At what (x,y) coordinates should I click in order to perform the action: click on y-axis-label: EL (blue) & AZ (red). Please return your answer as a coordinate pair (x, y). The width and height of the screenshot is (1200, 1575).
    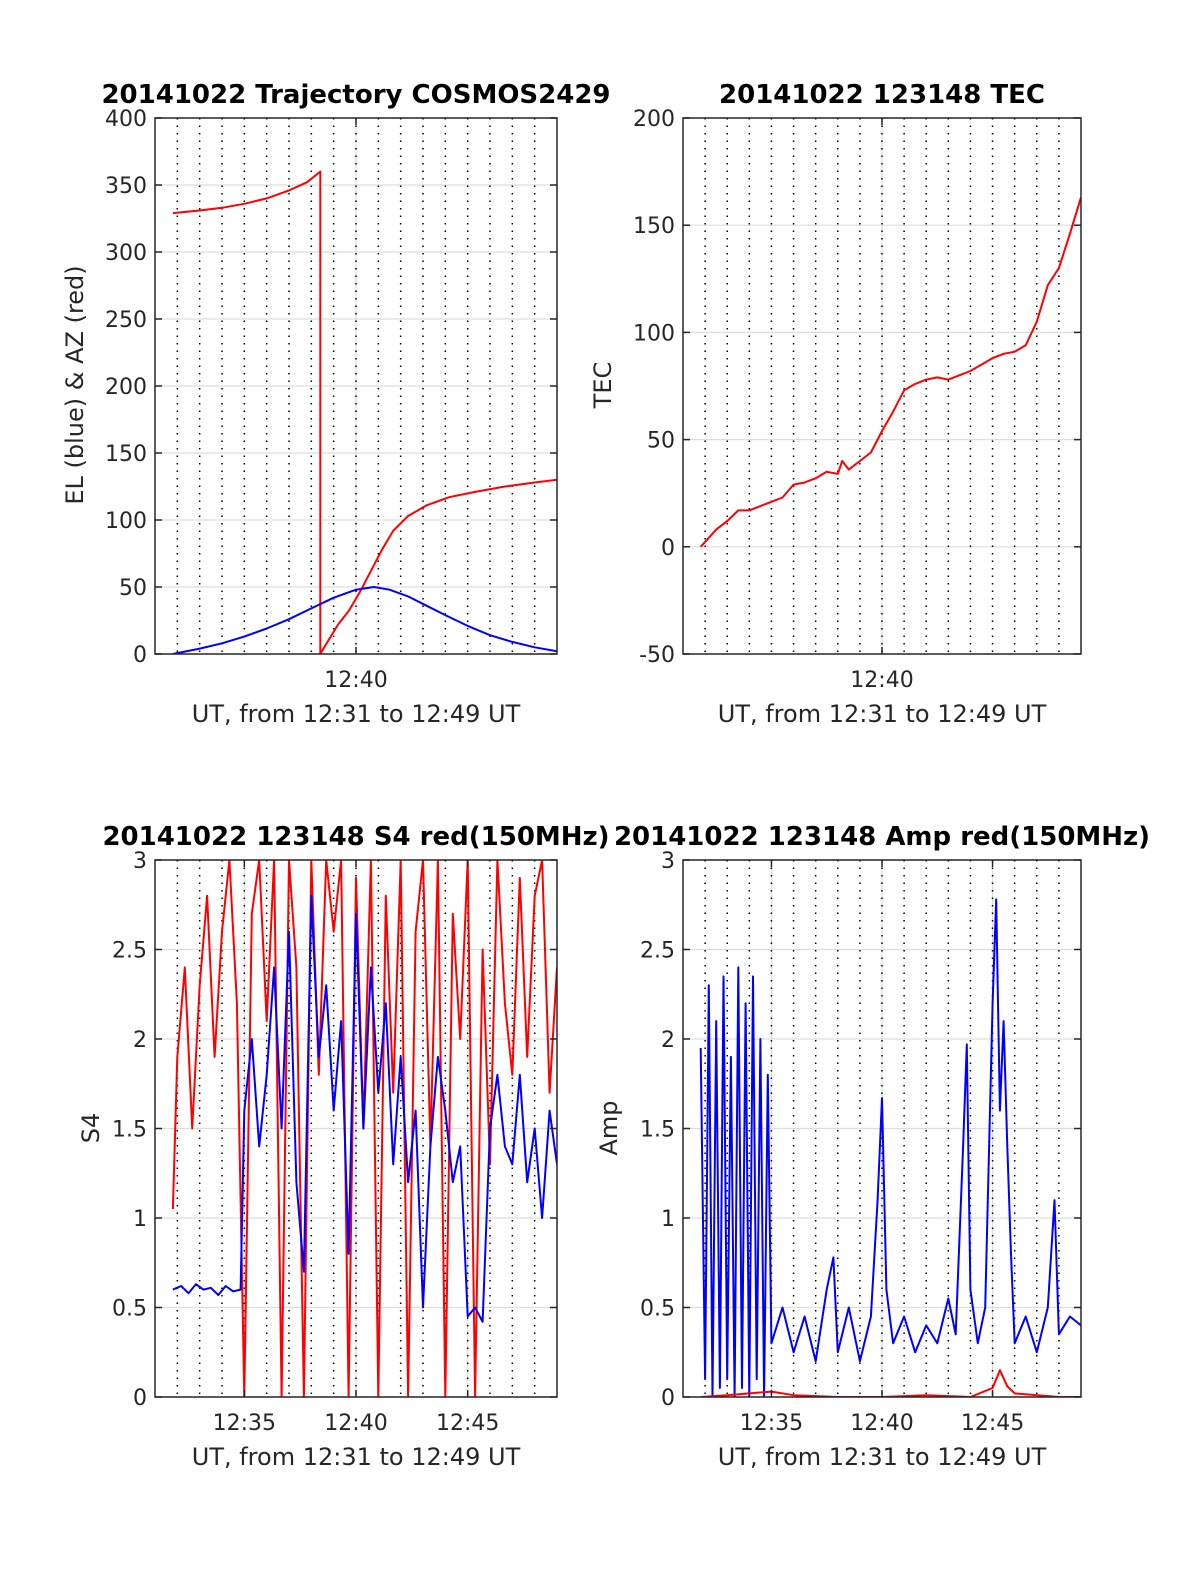
    Looking at the image, I should click on (75, 384).